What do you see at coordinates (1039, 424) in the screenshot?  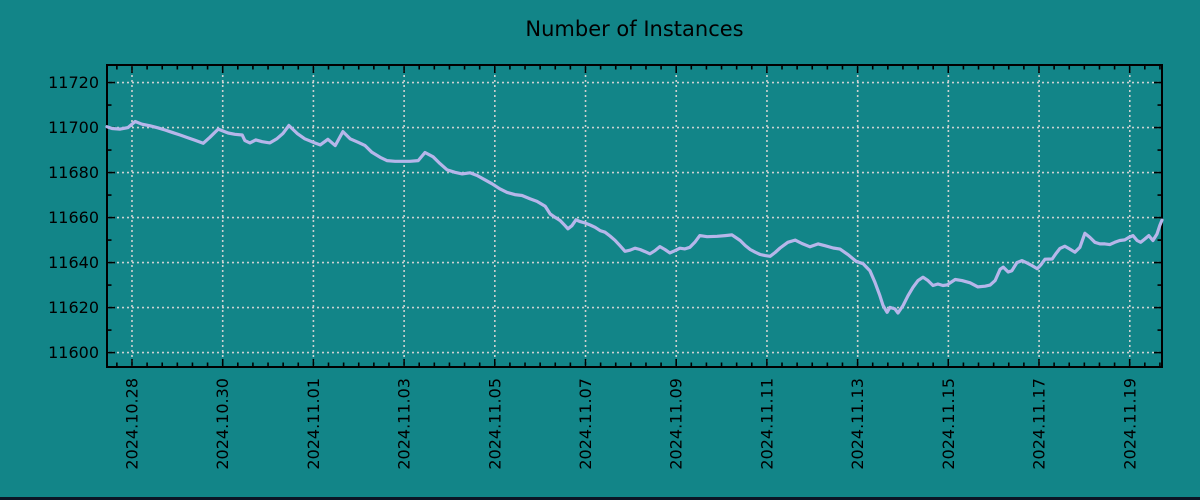 I see `x-tick-label: 2024.11.17` at bounding box center [1039, 424].